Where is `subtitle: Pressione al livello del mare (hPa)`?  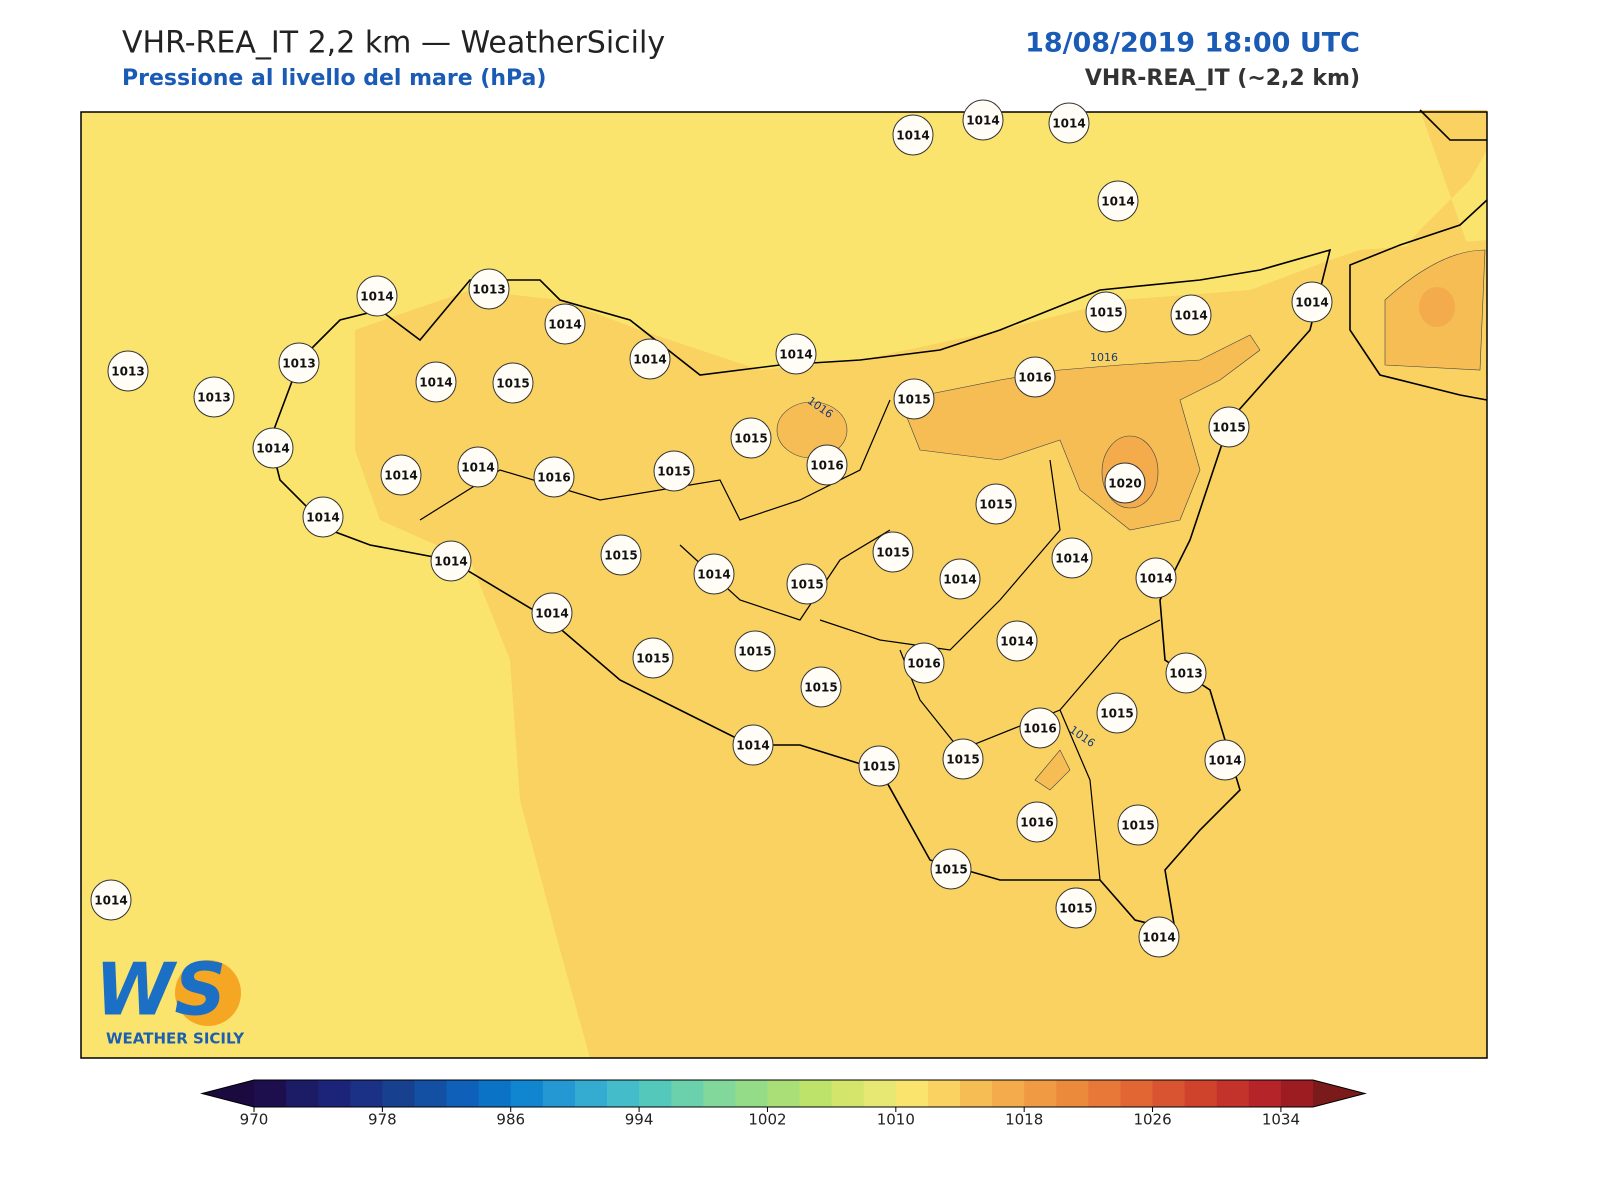 subtitle: Pressione al livello del mare (hPa) is located at coordinates (334, 78).